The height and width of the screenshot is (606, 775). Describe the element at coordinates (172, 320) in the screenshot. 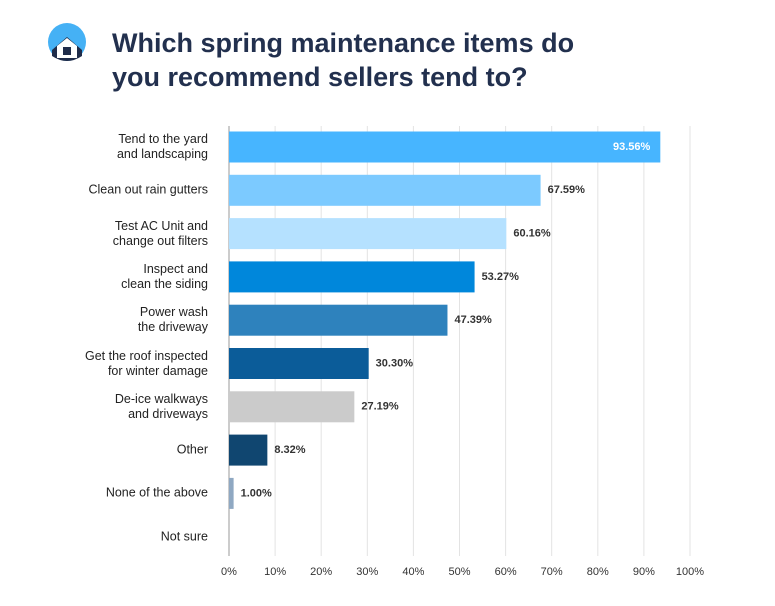

I see `y-tick-label: Power wash the driveway` at that location.